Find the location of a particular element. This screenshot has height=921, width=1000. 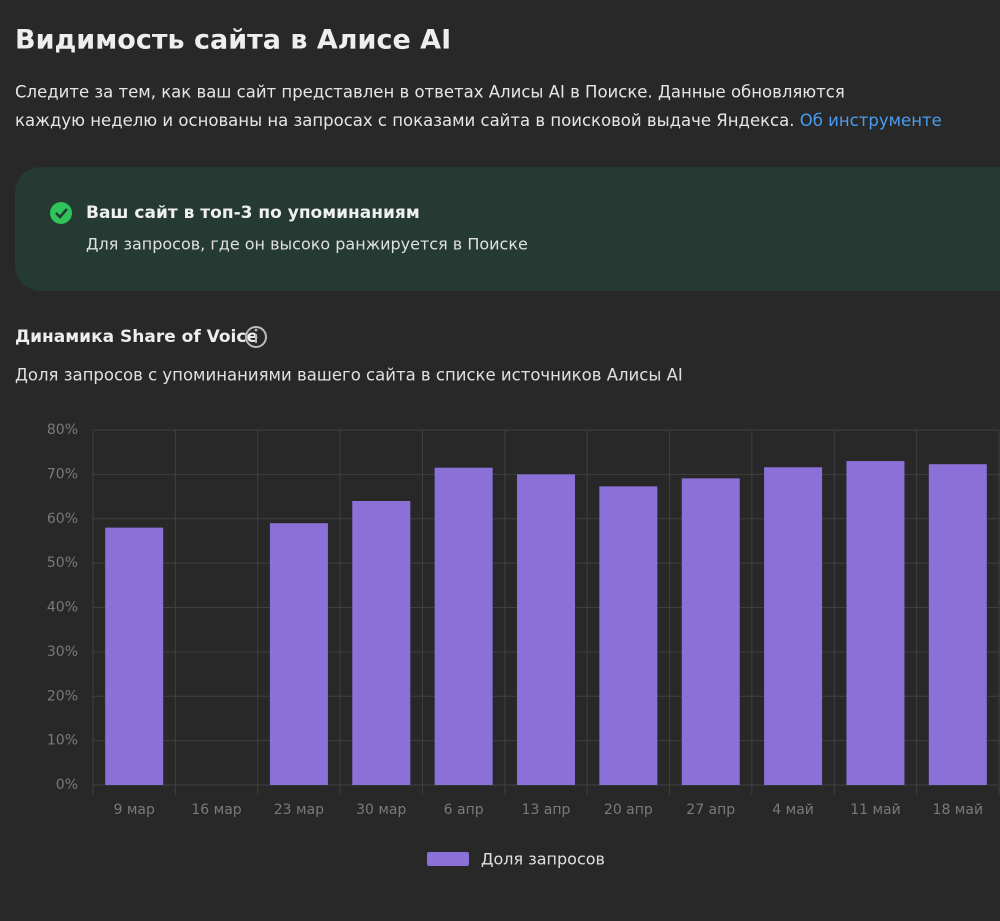

x-tick-label: 13 апр is located at coordinates (546, 810).